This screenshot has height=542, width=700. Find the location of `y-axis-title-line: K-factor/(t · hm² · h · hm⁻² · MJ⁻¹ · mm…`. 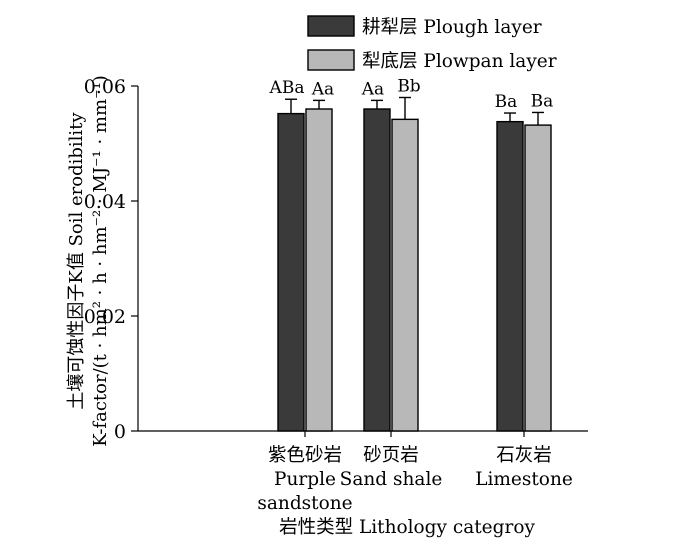

y-axis-title-line: K-factor/(t · hm² · h · hm⁻² · MJ⁻¹ · mm… is located at coordinates (100, 261).